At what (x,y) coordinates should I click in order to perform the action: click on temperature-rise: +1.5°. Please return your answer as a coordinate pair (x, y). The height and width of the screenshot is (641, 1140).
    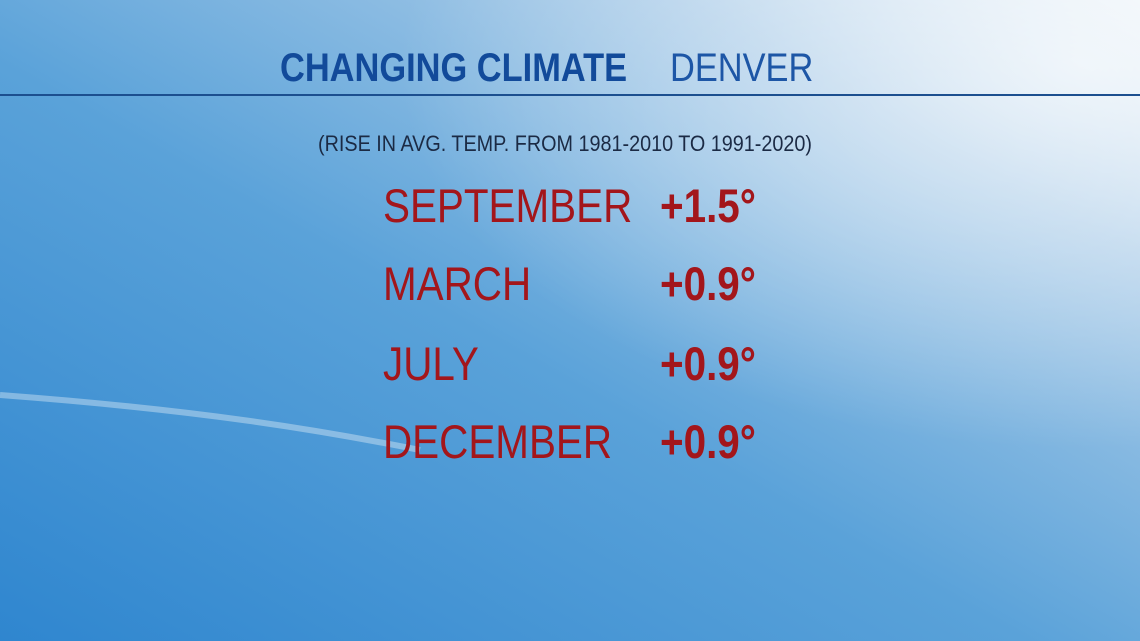
    Looking at the image, I should click on (708, 206).